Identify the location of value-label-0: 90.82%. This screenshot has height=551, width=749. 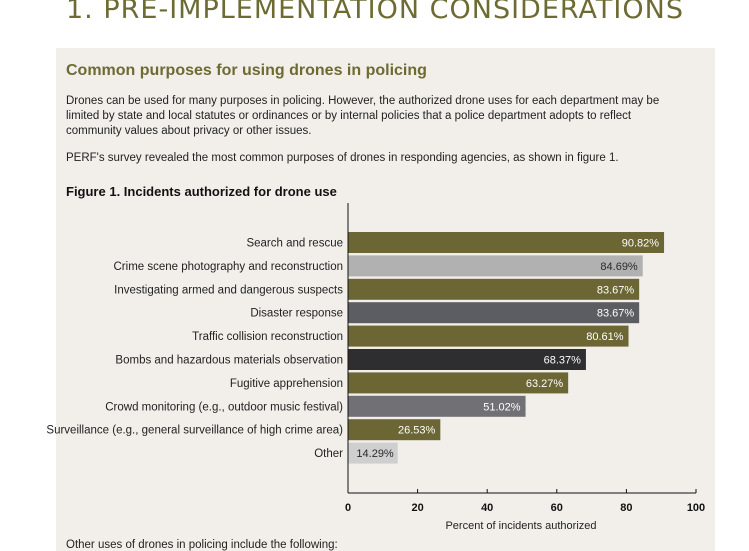
(641, 244).